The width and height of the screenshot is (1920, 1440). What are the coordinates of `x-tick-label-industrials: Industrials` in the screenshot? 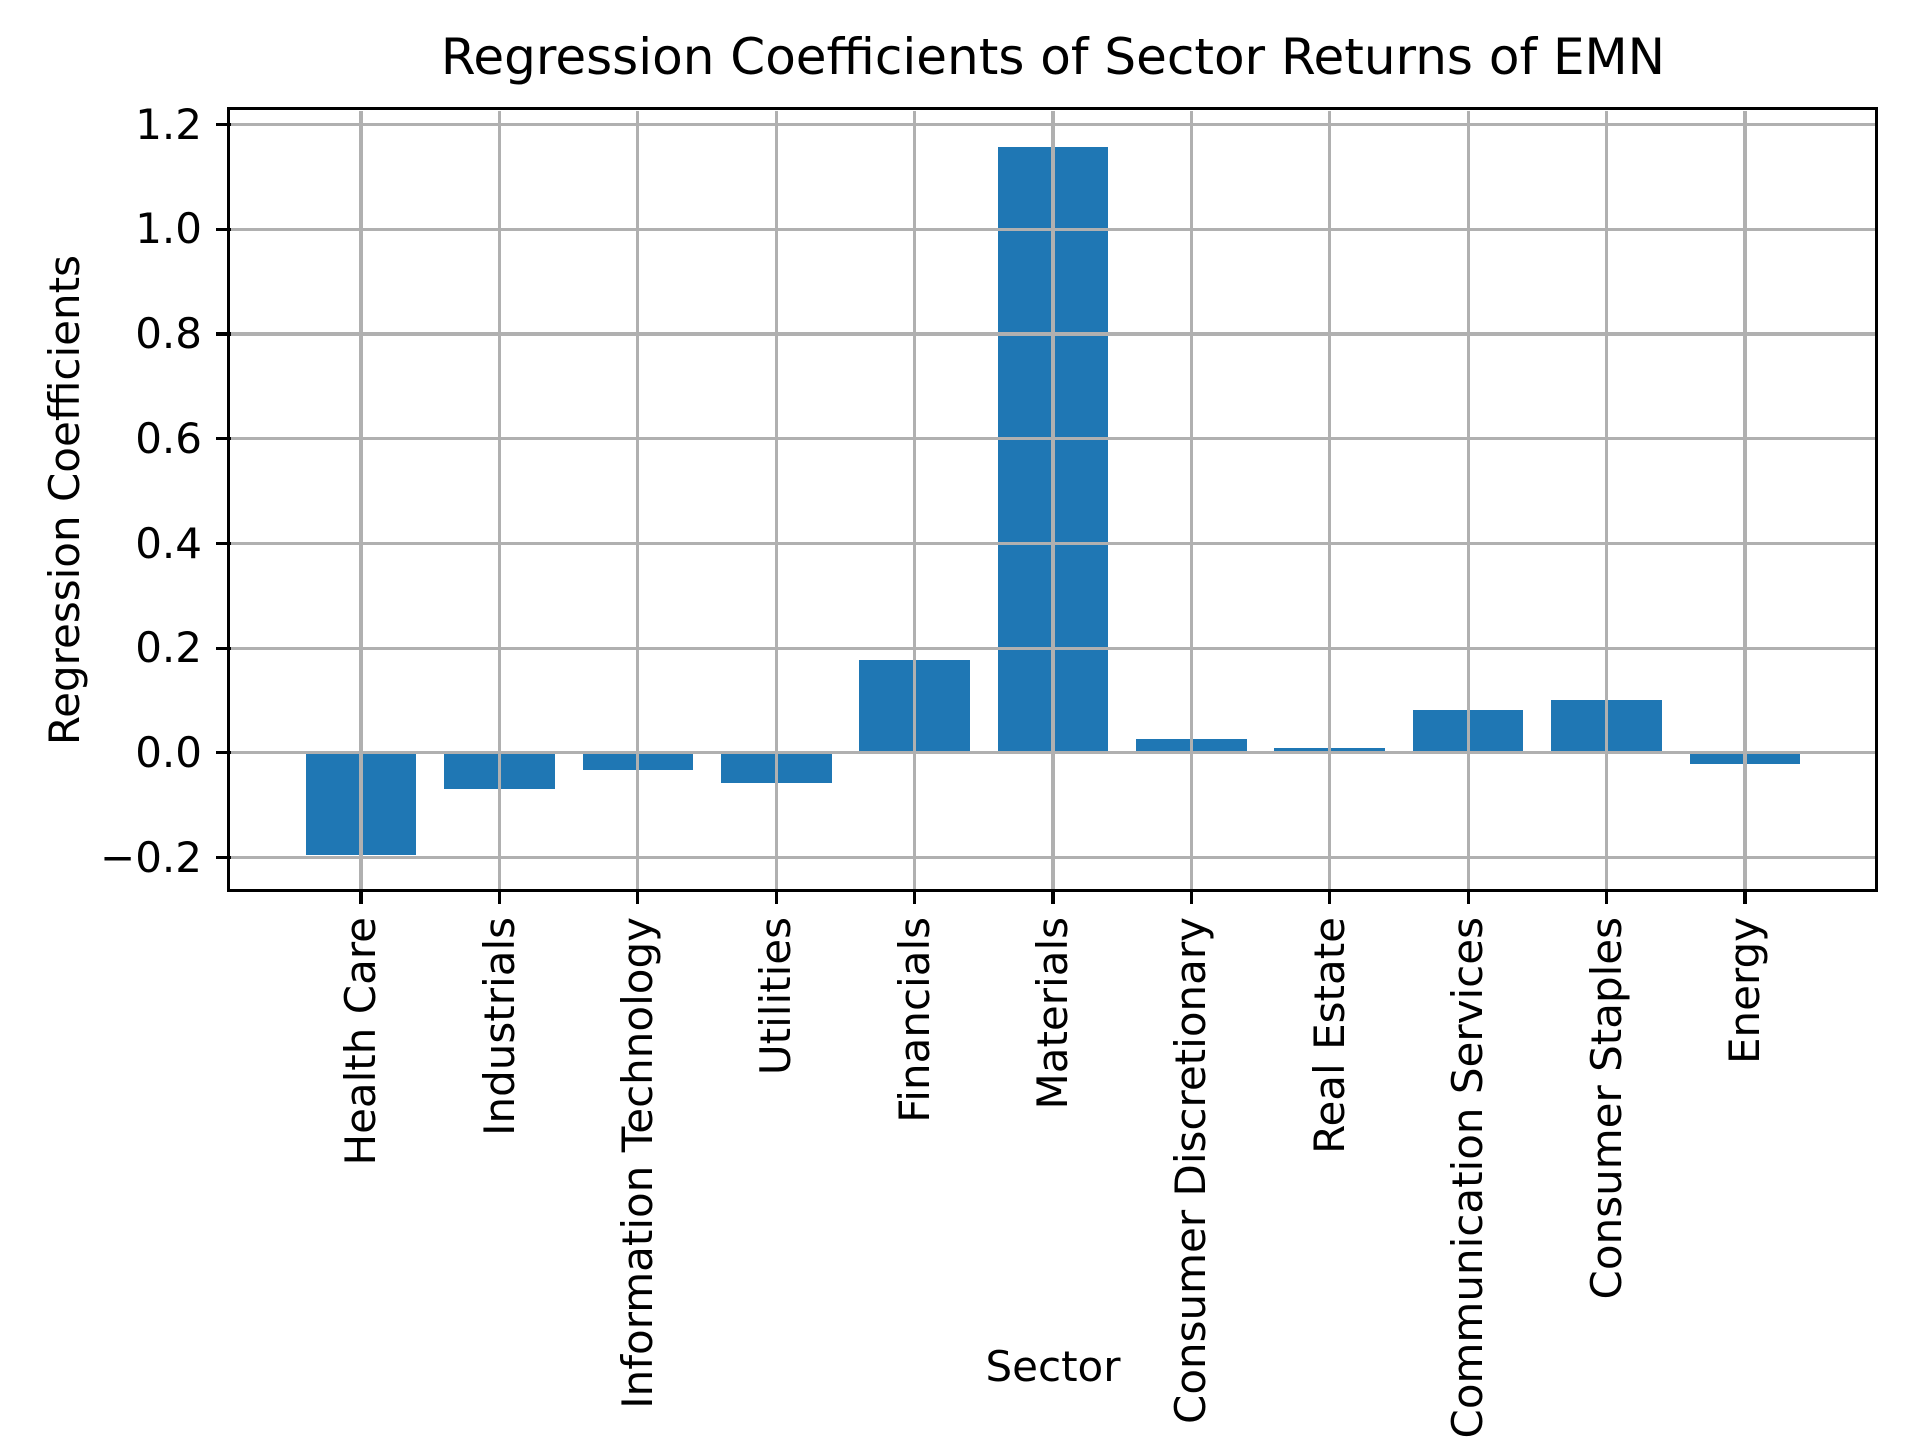 It's located at (499, 1026).